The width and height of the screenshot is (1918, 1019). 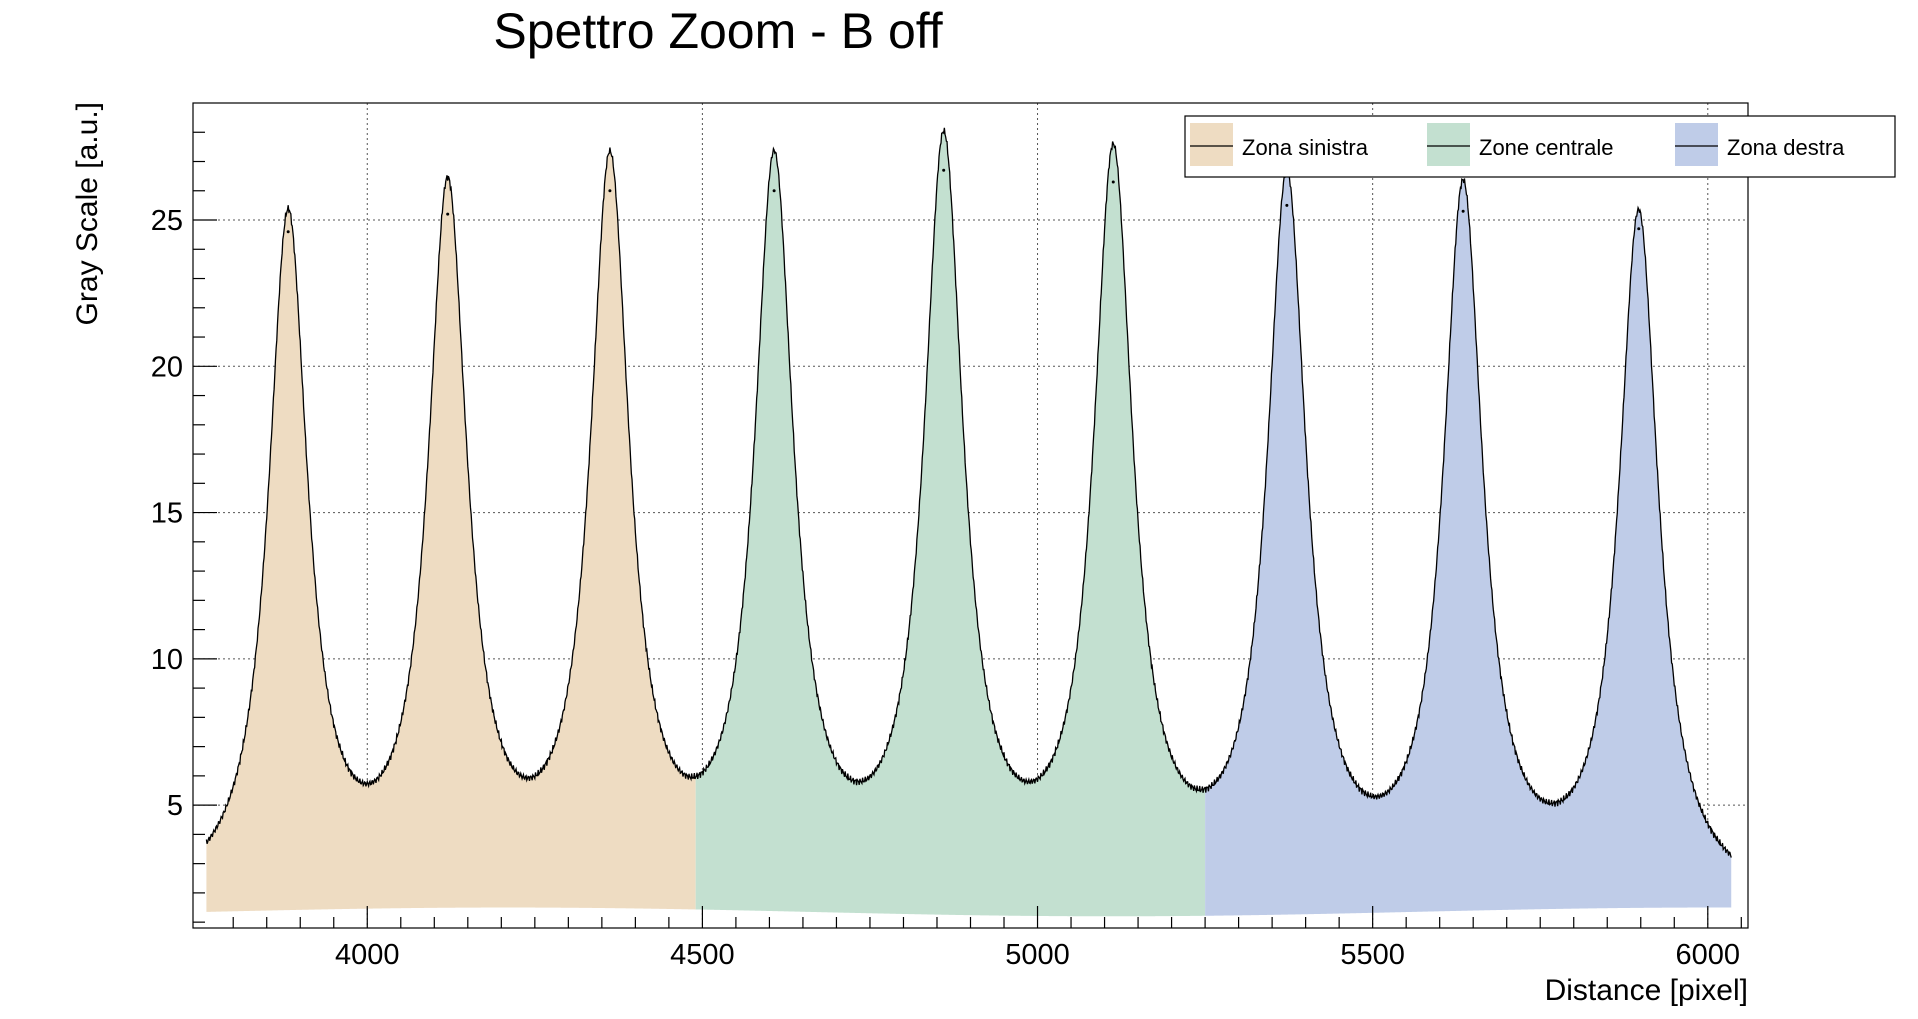 I want to click on y-tick-label: 5, so click(x=175, y=806).